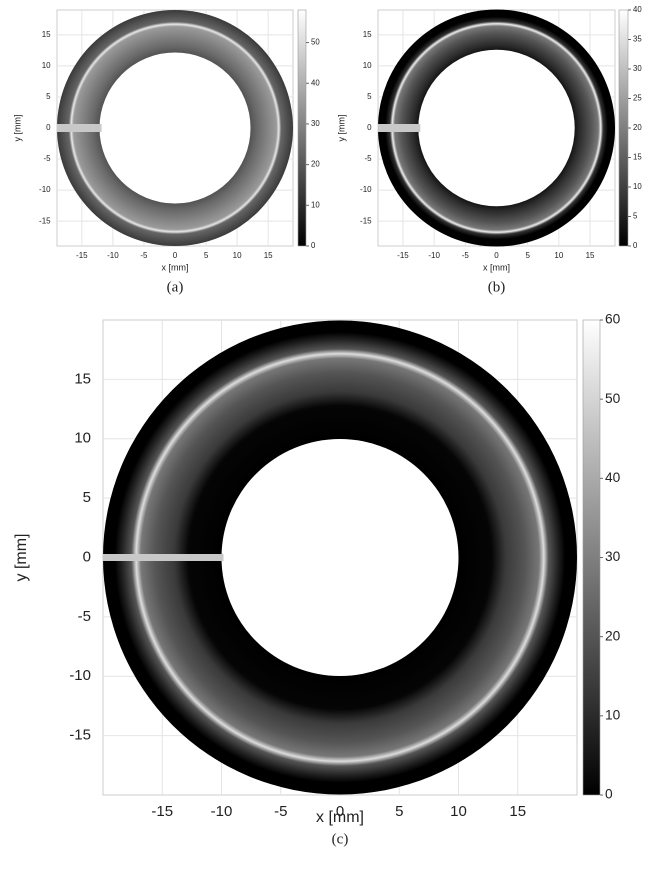 This screenshot has width=645, height=876. I want to click on colorbar-tick-label: 25, so click(637, 98).